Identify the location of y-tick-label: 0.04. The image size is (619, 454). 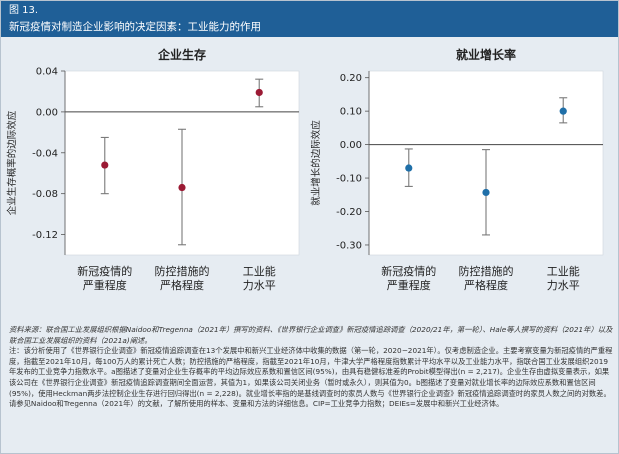
(47, 72).